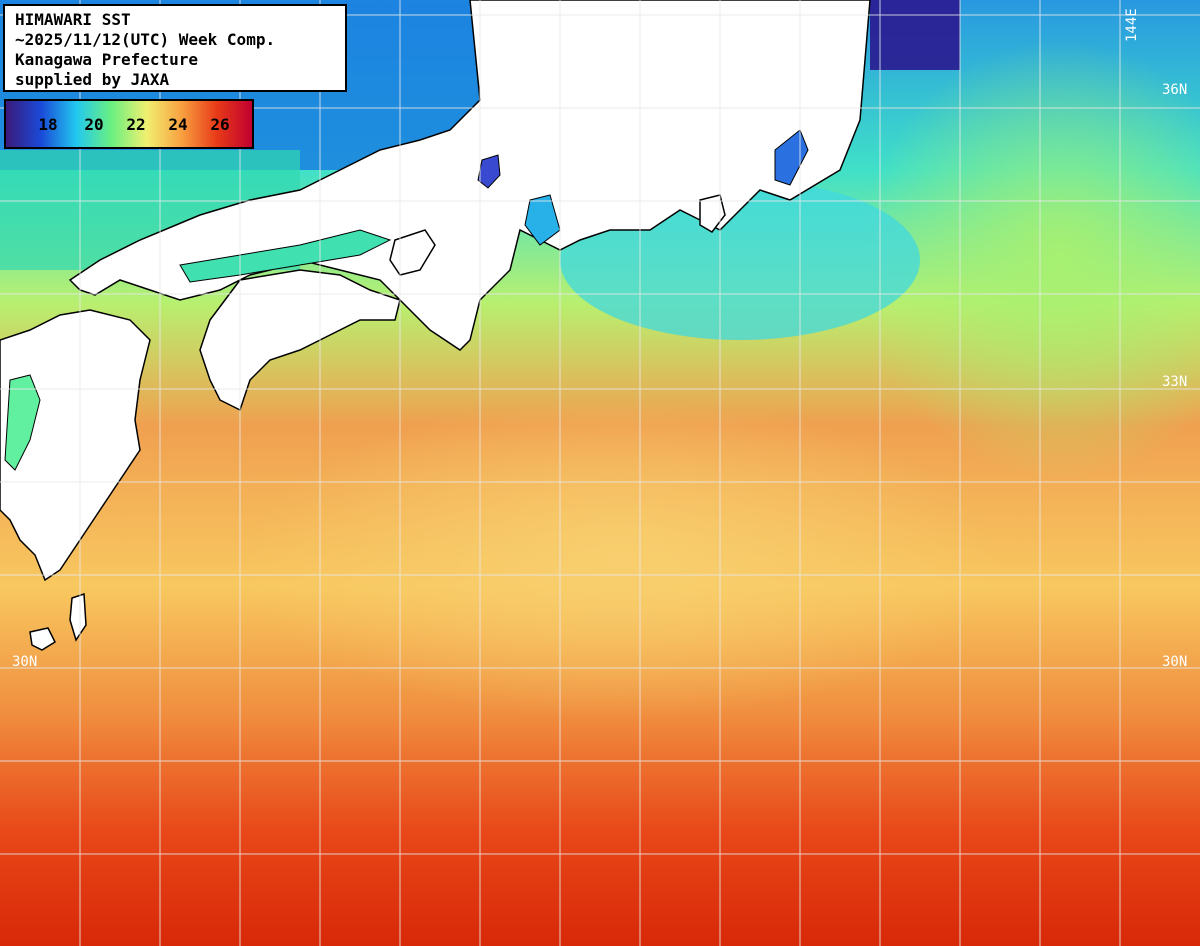 The width and height of the screenshot is (1200, 946). What do you see at coordinates (1030, 260) in the screenshot?
I see `east-cool-tongue` at bounding box center [1030, 260].